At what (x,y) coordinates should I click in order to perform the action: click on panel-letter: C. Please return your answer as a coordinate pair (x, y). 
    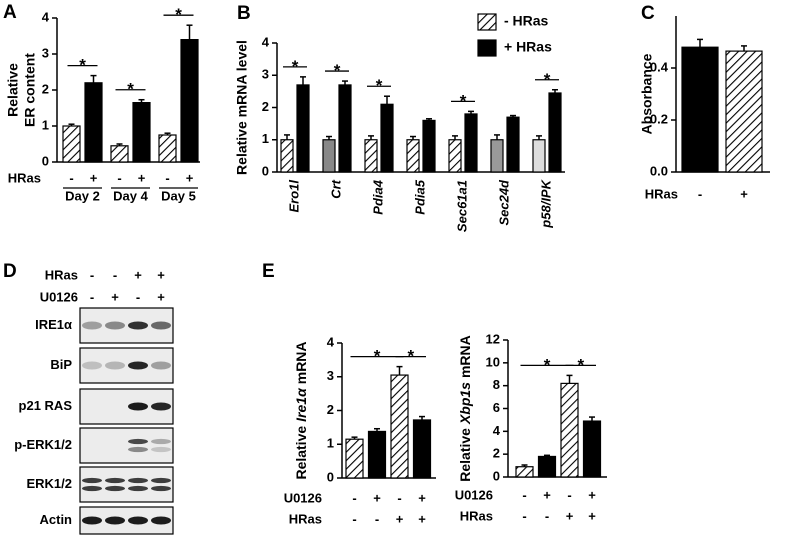
    Looking at the image, I should click on (648, 13).